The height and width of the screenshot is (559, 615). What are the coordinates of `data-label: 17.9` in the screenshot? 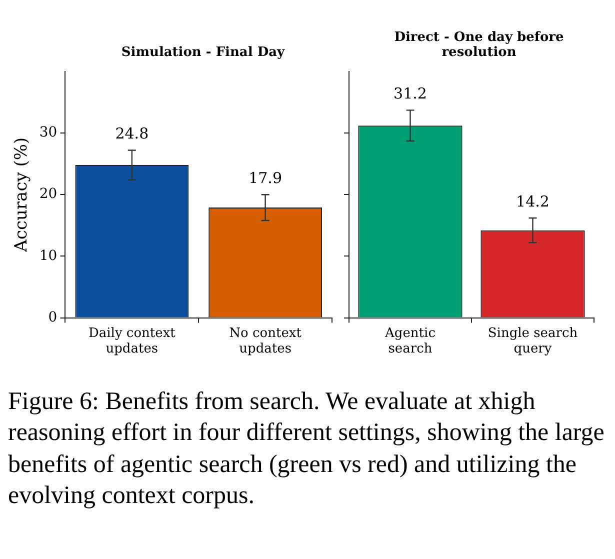 It's located at (265, 177).